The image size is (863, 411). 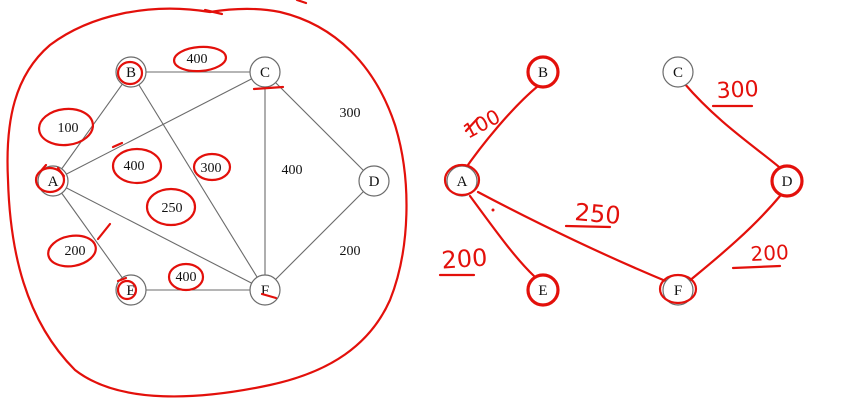 I want to click on tree-node-a: A, so click(x=462, y=180).